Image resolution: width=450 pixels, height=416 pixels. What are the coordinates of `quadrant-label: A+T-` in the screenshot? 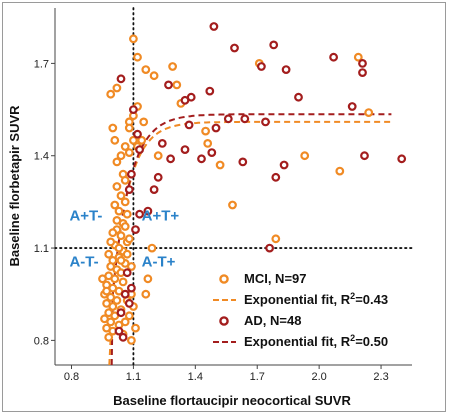 It's located at (85, 215).